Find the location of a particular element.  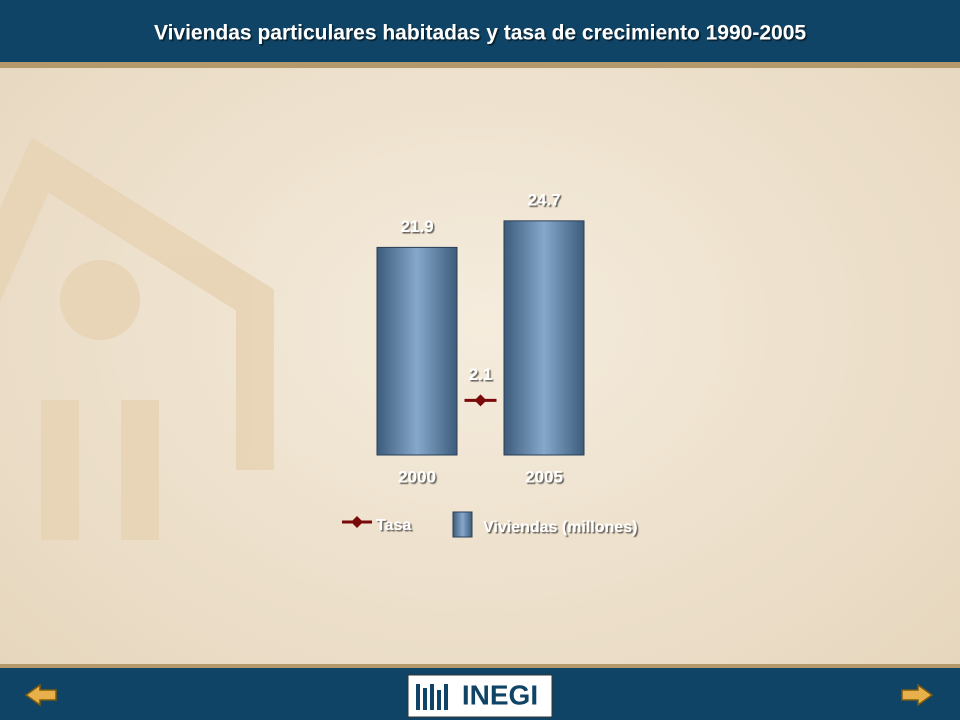

logo-text: INEGI is located at coordinates (500, 694).